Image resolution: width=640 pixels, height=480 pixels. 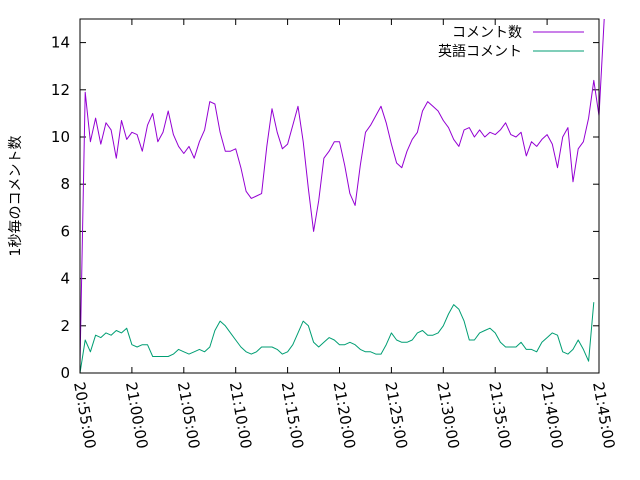 I want to click on y-tick-label: 12, so click(x=60, y=90).